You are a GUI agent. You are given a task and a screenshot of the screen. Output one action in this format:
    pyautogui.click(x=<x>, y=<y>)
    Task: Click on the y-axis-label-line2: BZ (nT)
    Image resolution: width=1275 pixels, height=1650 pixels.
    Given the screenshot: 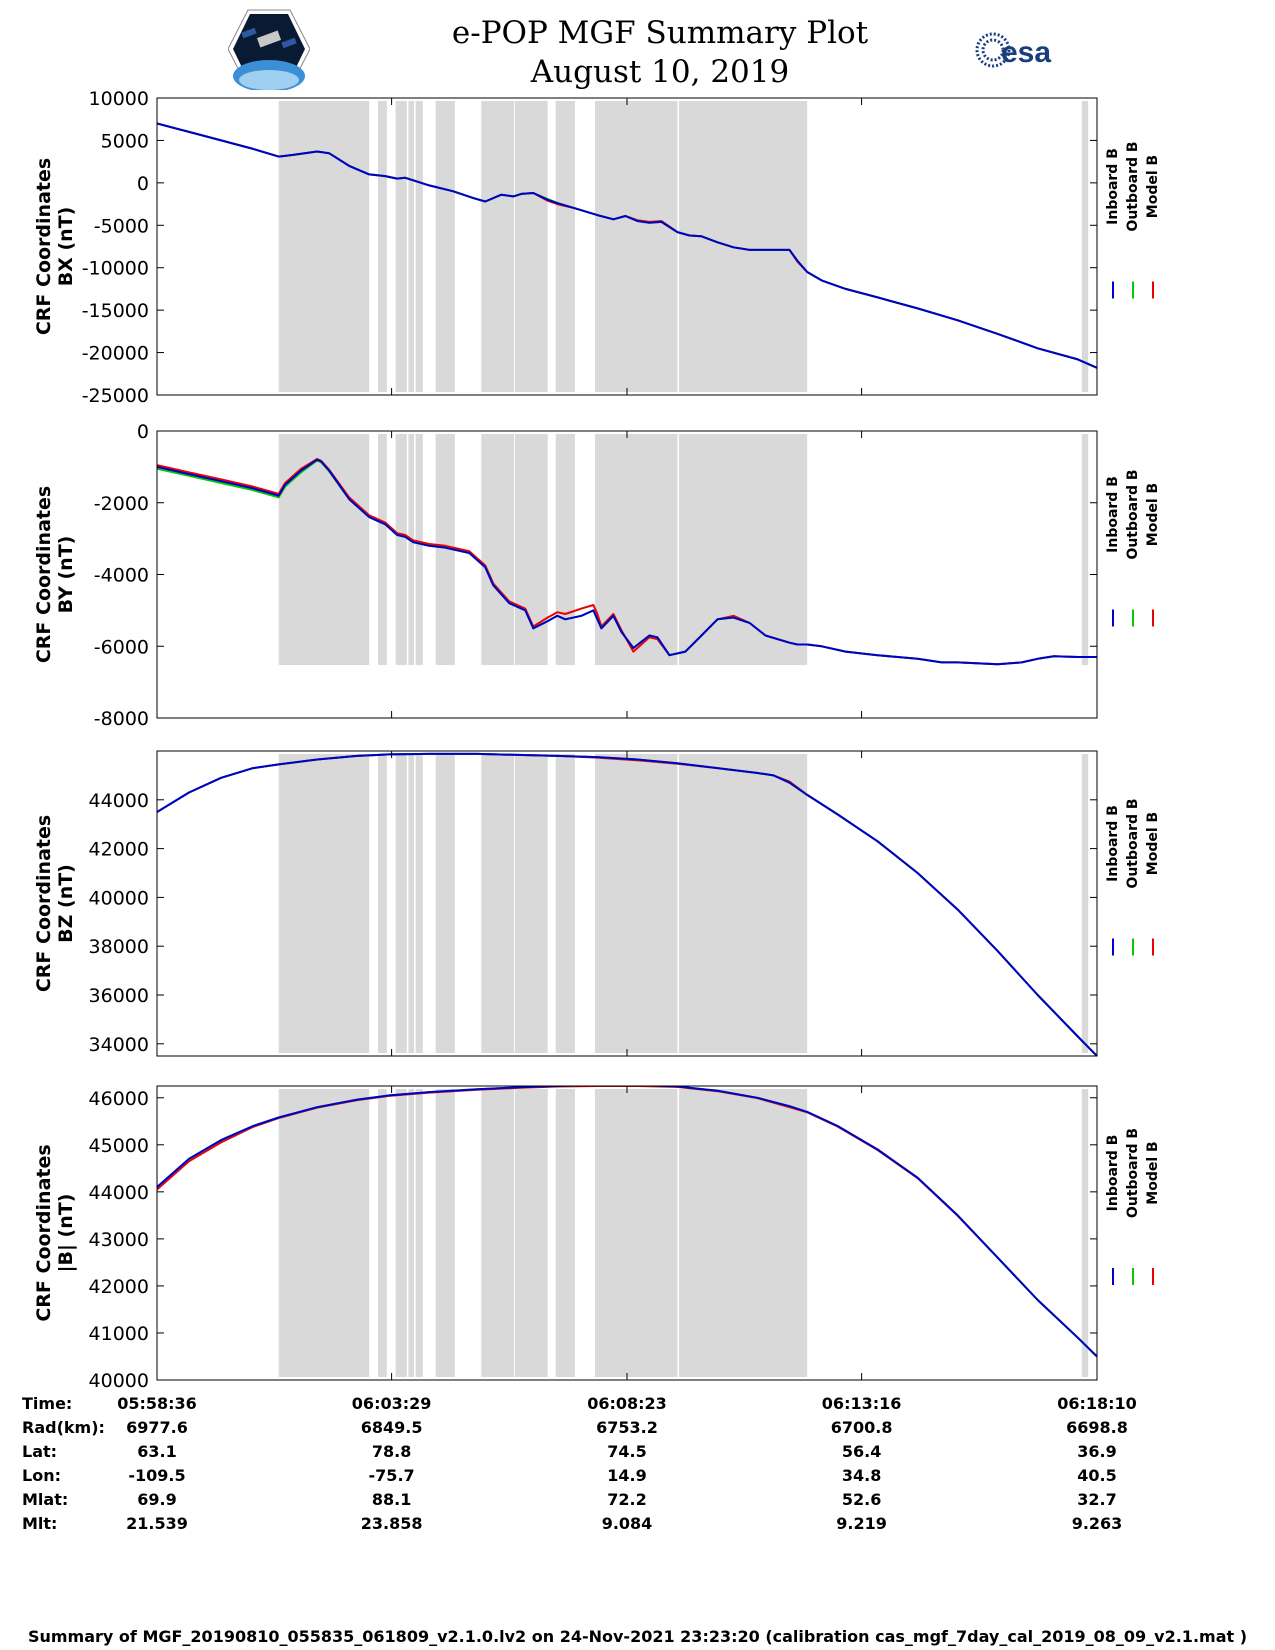 What is the action you would take?
    pyautogui.click(x=66, y=903)
    